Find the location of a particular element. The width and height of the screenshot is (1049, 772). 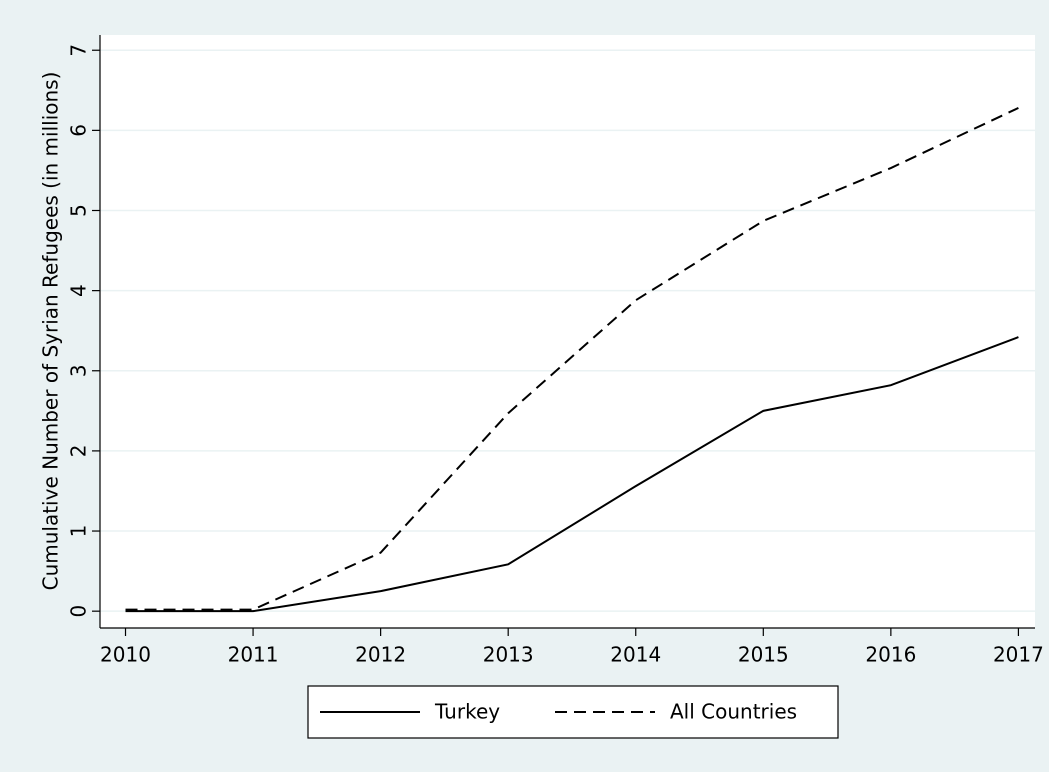

x-tick-label: 2017 is located at coordinates (1018, 655).